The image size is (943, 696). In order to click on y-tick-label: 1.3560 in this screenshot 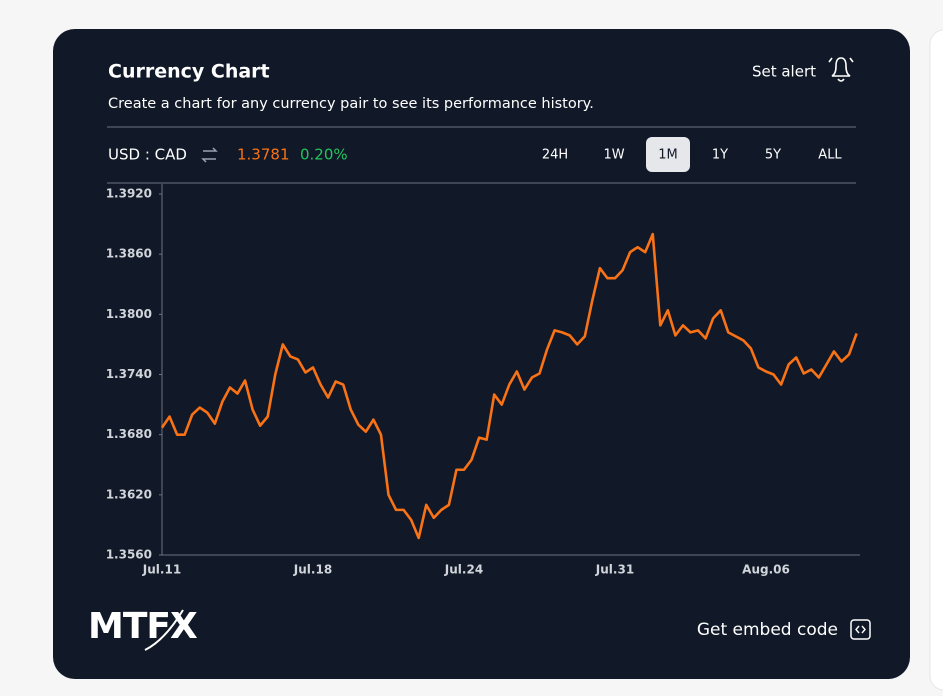, I will do `click(129, 555)`.